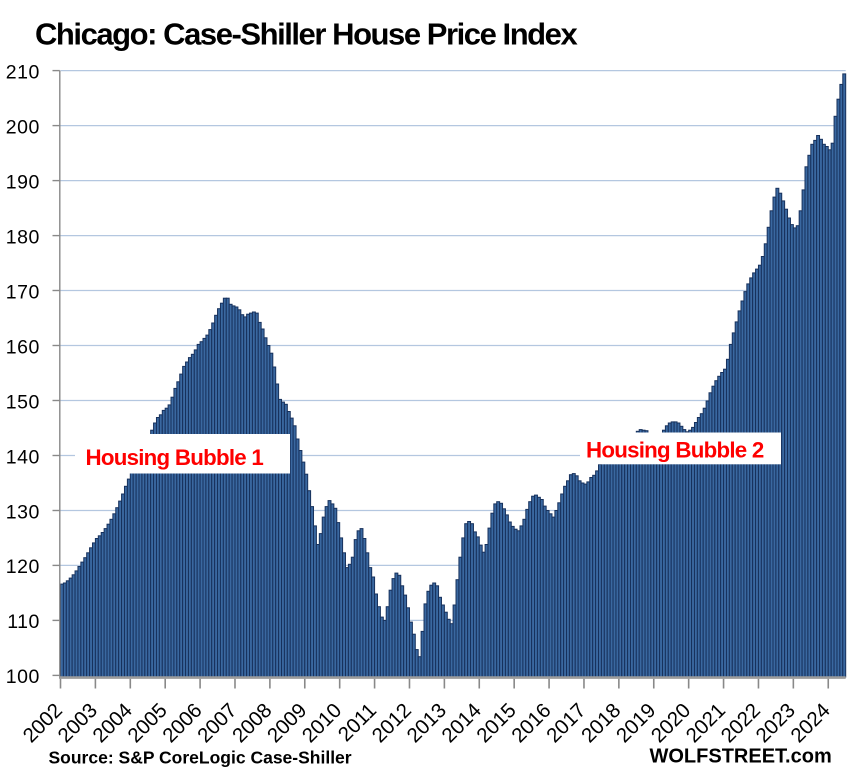 This screenshot has height=779, width=852. What do you see at coordinates (23, 347) in the screenshot?
I see `svg-text: 160` at bounding box center [23, 347].